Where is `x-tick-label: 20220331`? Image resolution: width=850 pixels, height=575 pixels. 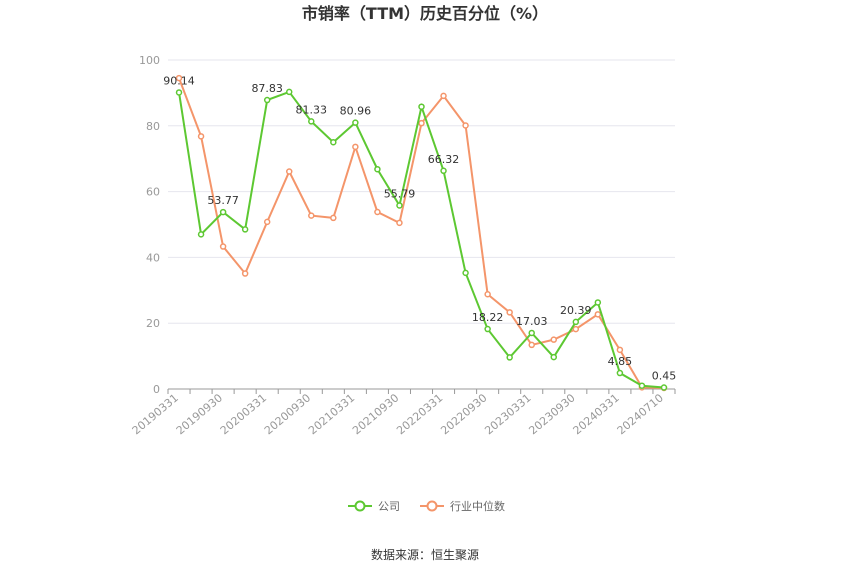 x-tick-label: 20220331 is located at coordinates (419, 414).